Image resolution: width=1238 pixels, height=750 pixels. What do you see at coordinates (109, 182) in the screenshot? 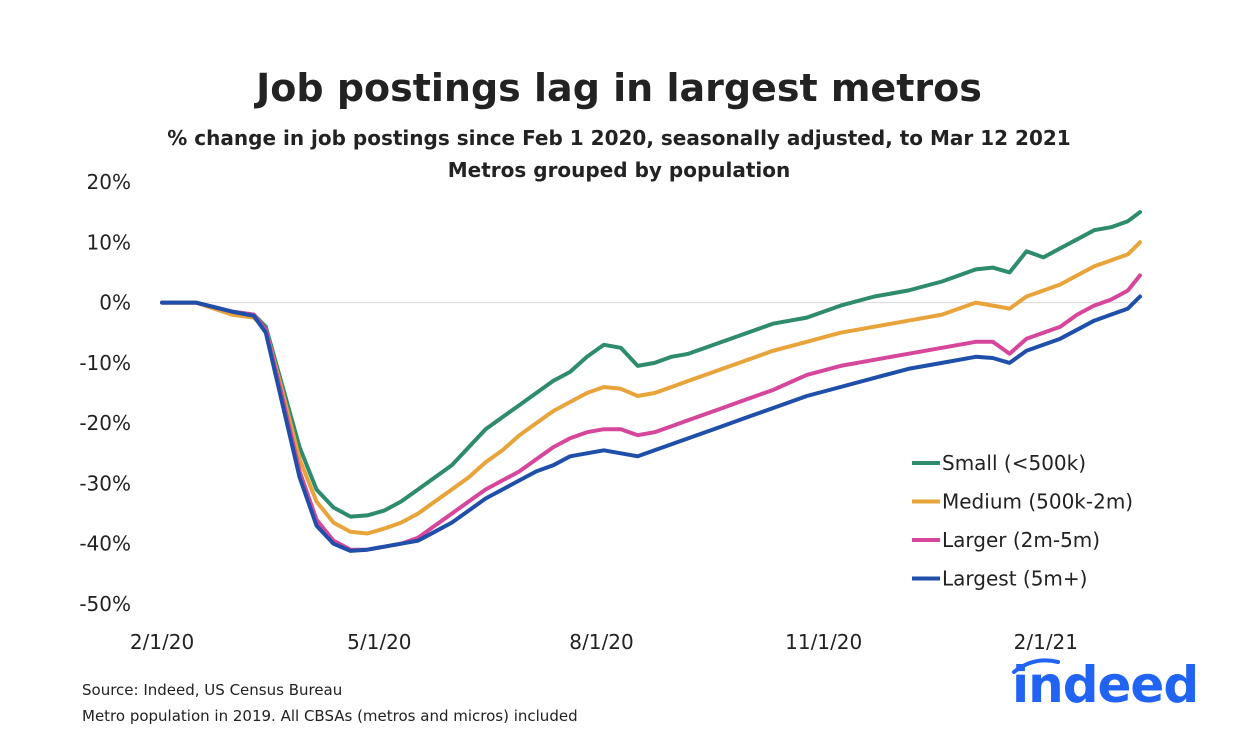
I see `y-tick-label: 20%` at bounding box center [109, 182].